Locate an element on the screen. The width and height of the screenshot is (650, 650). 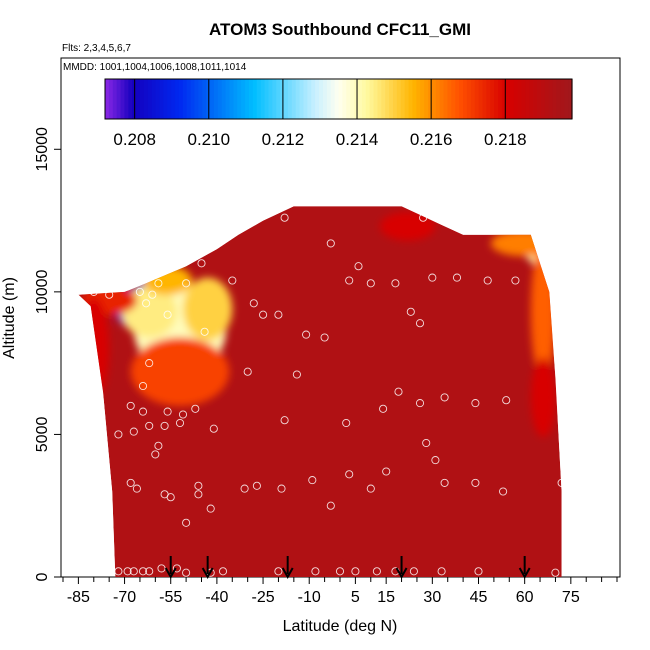
x-tick-label: -85 is located at coordinates (78, 597).